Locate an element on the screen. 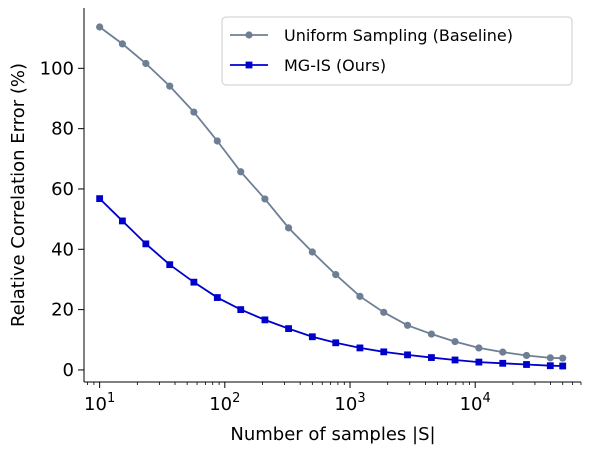 The image size is (591, 455). y-tick-label: 20 is located at coordinates (62, 310).